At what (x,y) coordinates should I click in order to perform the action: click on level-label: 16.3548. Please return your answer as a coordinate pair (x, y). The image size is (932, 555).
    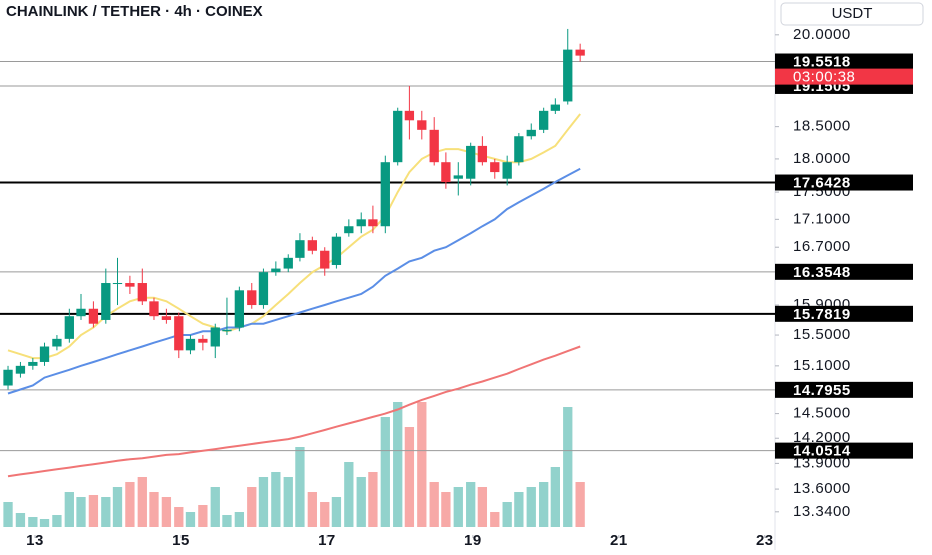
    Looking at the image, I should click on (822, 272).